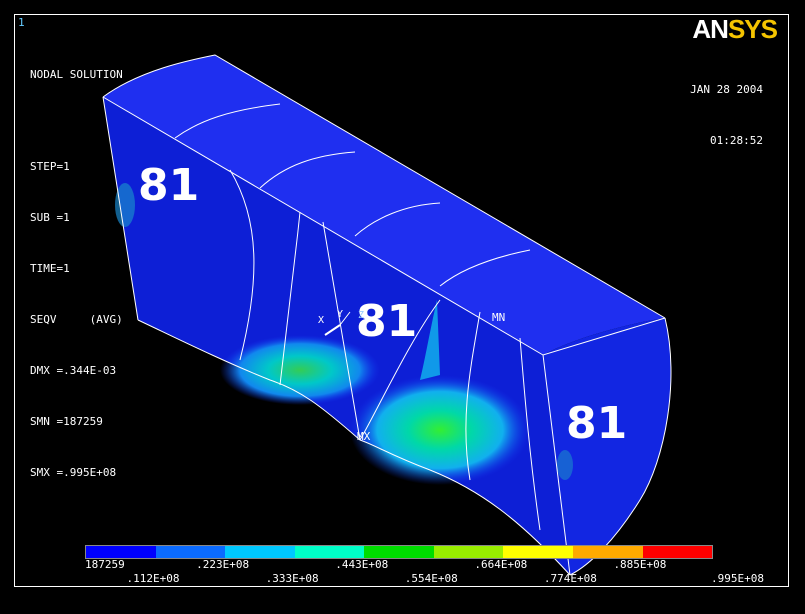 The width and height of the screenshot is (805, 614). What do you see at coordinates (168, 185) in the screenshot?
I see `material-label-left: 81` at bounding box center [168, 185].